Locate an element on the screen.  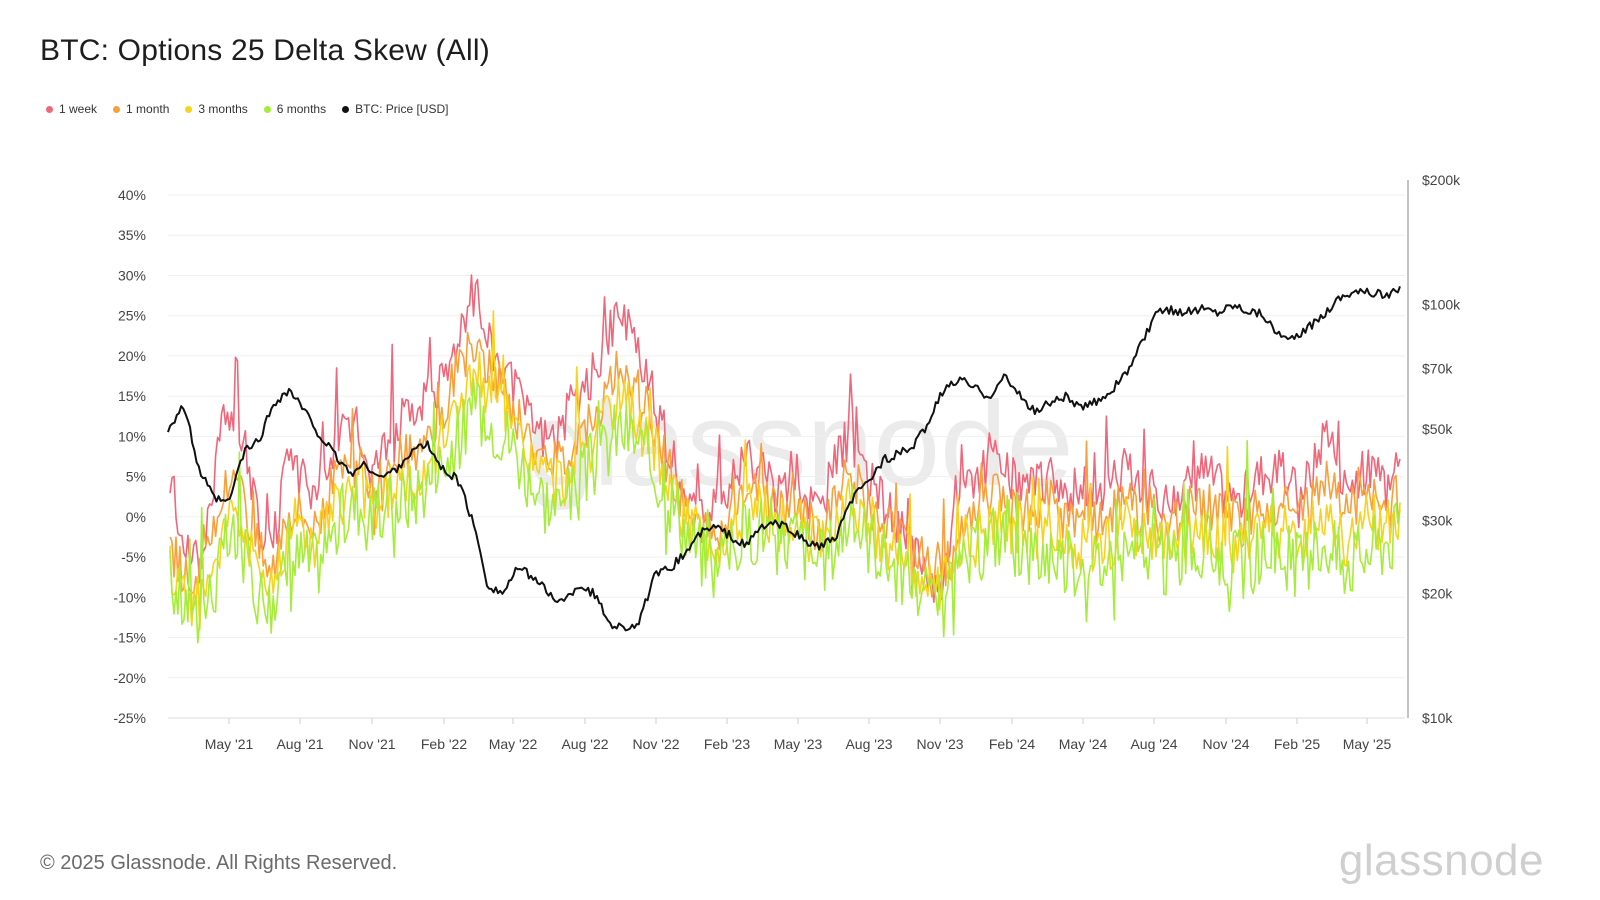
y-left-tick-label: -10% is located at coordinates (129, 597).